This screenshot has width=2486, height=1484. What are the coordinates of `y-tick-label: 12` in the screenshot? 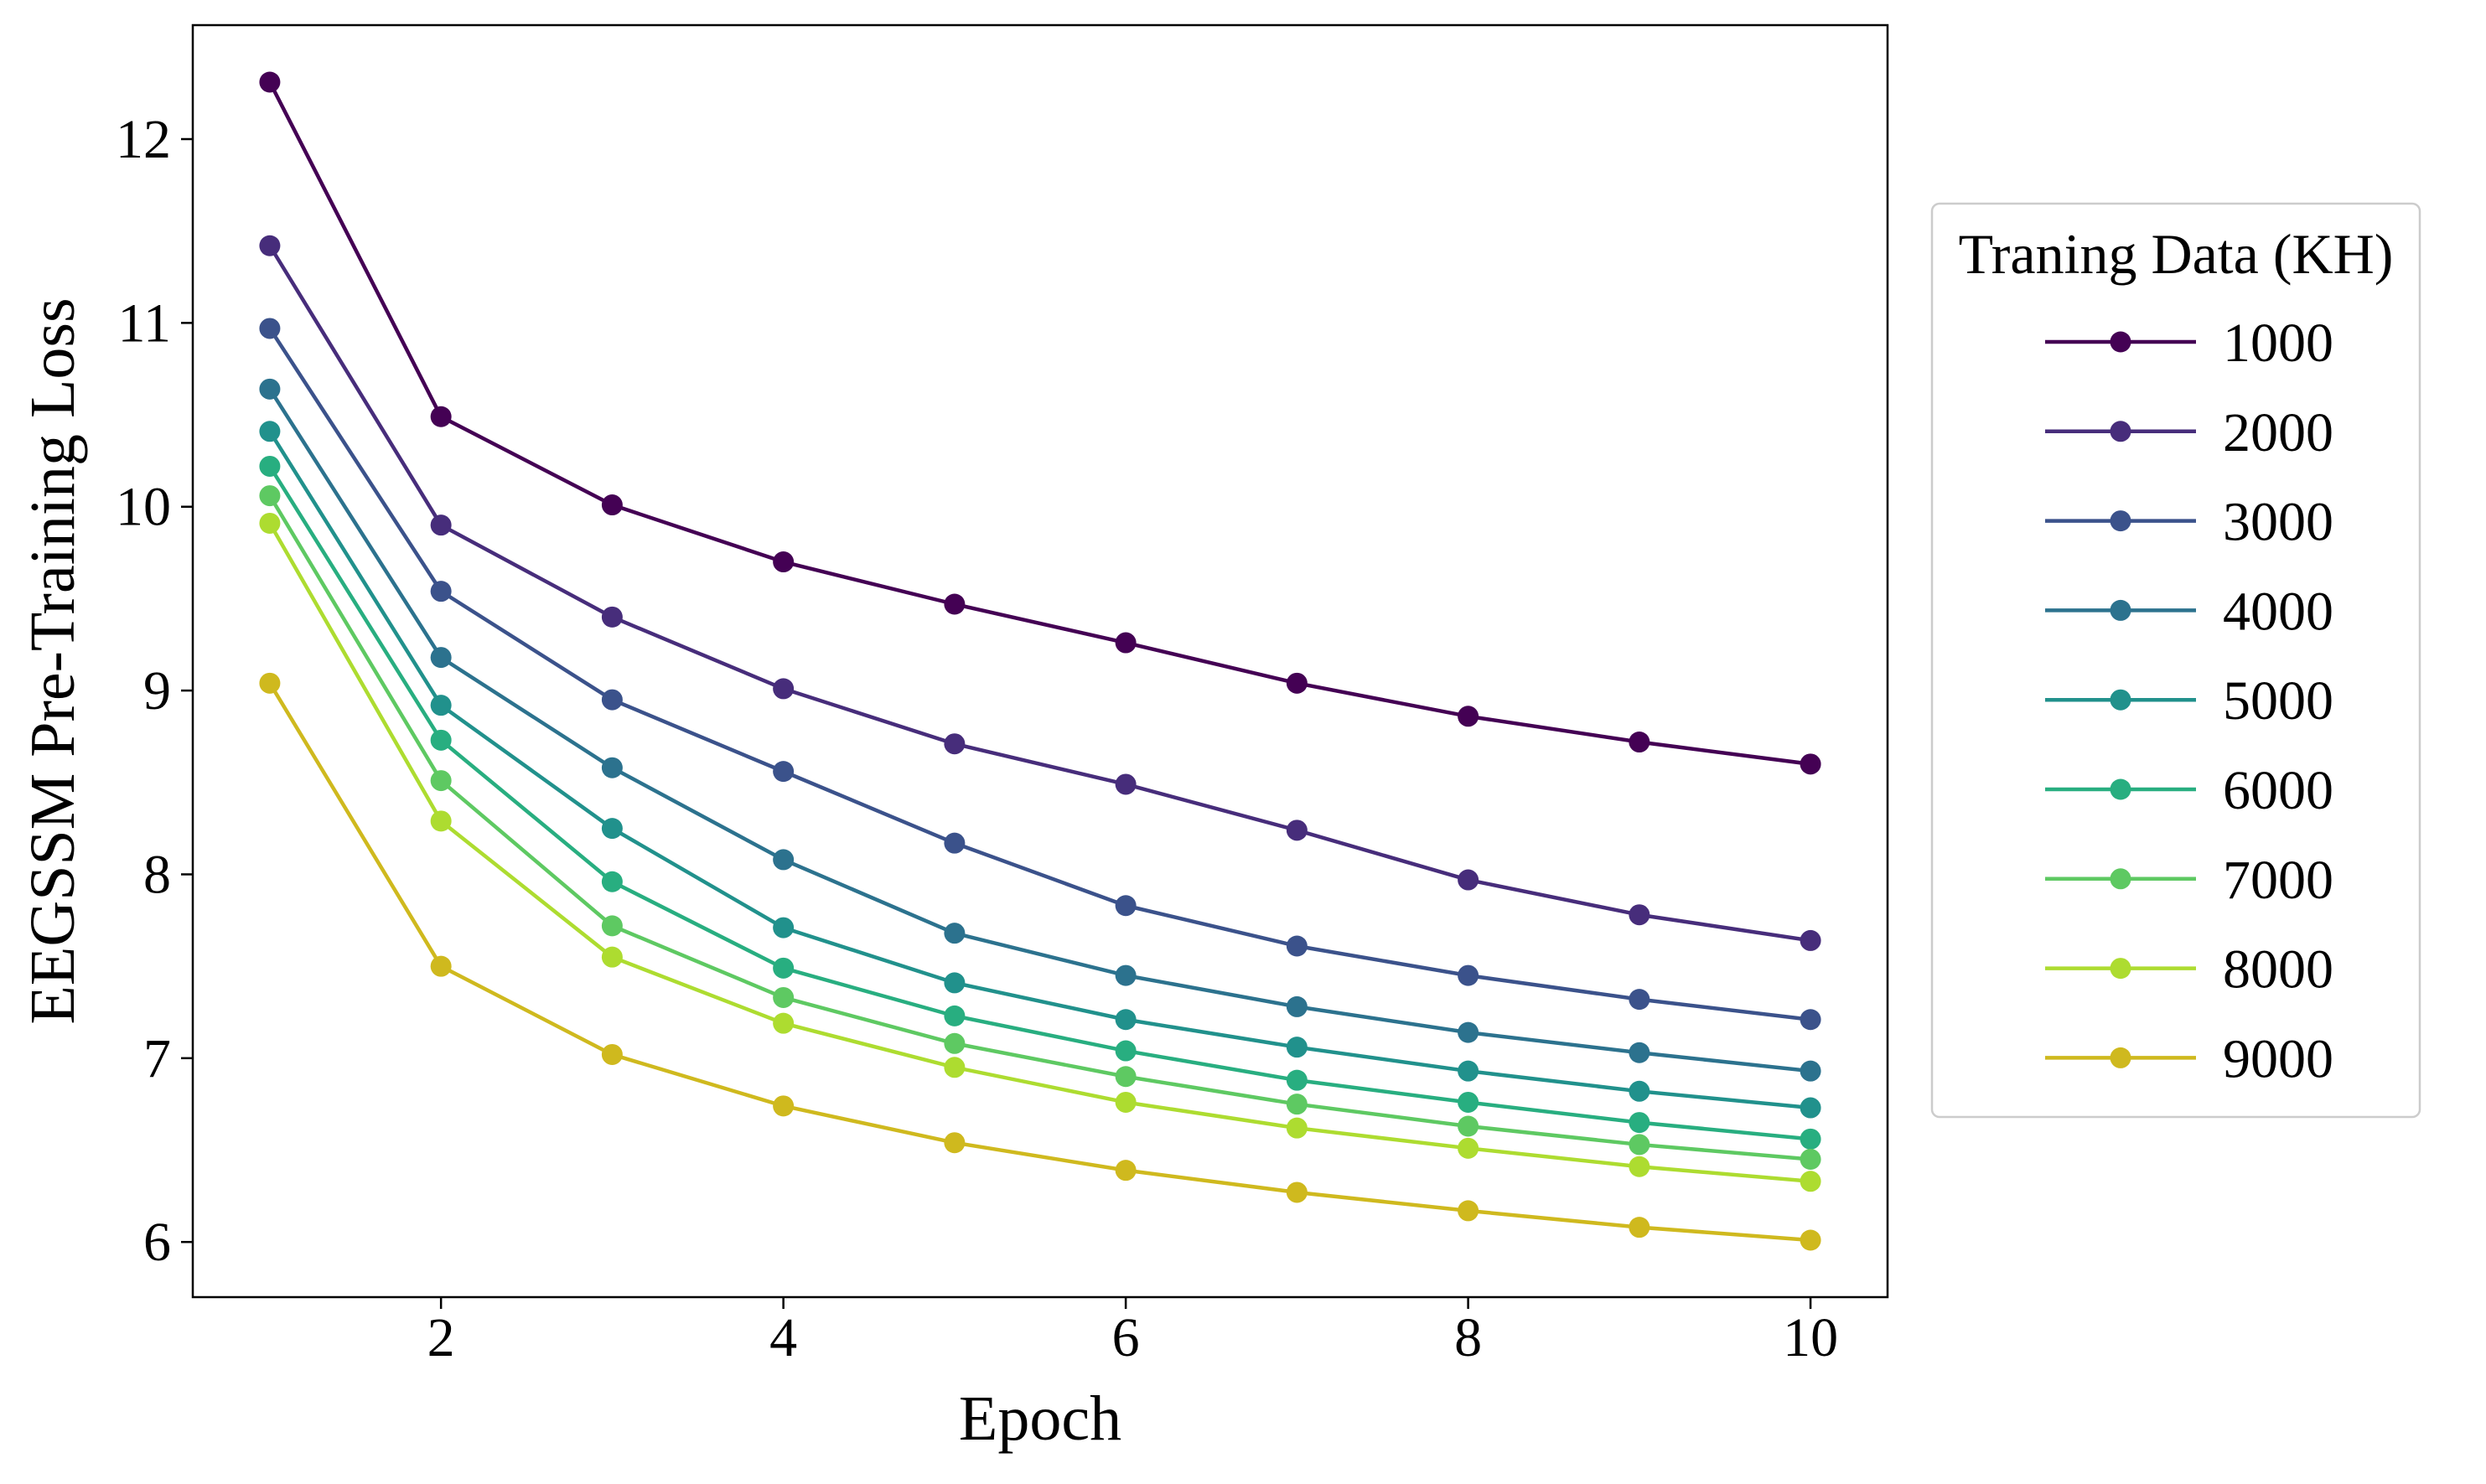 It's located at (143, 139).